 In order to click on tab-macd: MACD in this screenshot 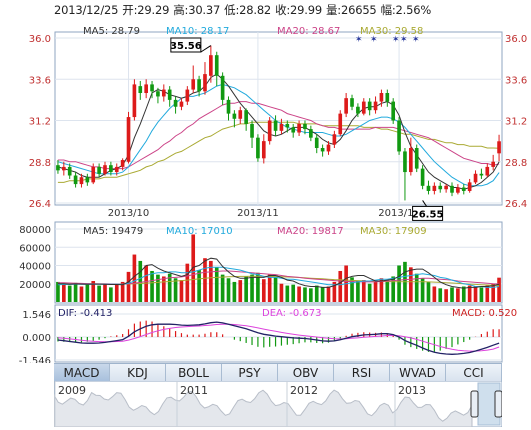, I will do `click(82, 373)`.